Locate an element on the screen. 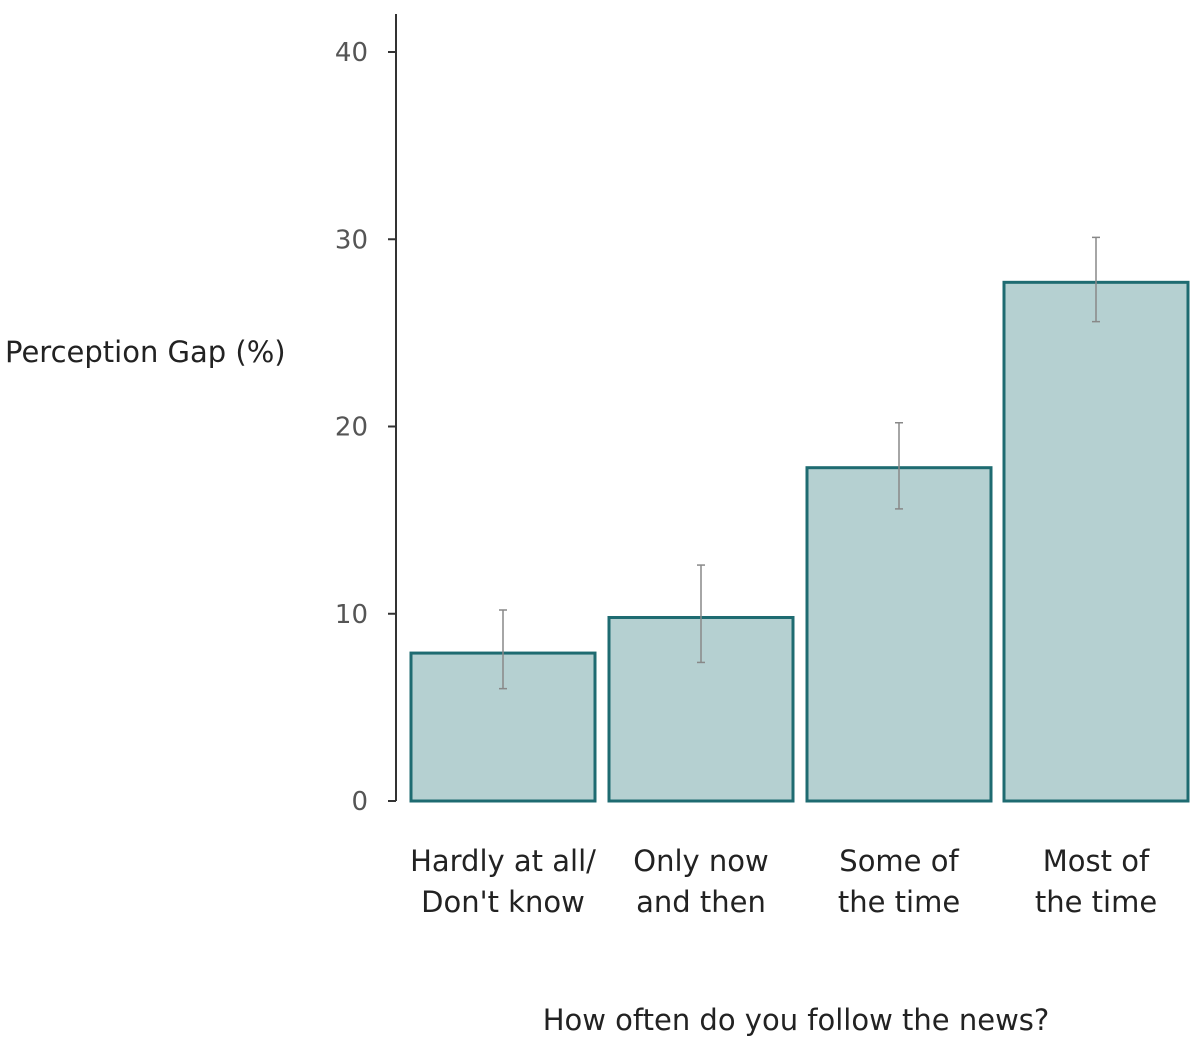  x-category-label: Hardly at all/ is located at coordinates (503, 861).